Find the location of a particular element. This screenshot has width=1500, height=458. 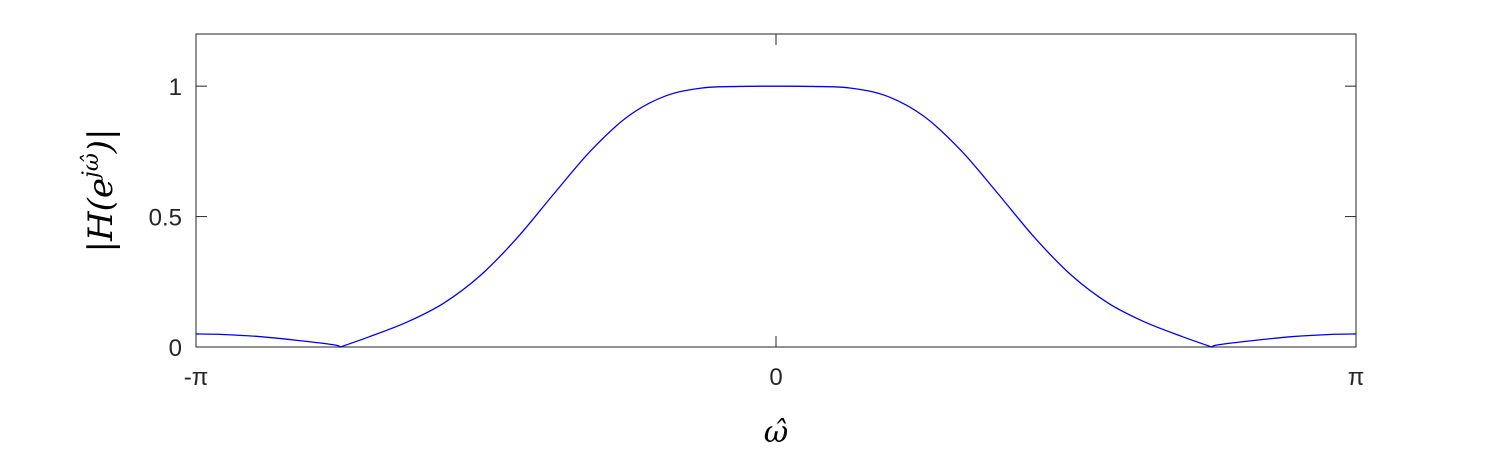

y-axis-label-exponent: jω̂ is located at coordinates (91, 168).